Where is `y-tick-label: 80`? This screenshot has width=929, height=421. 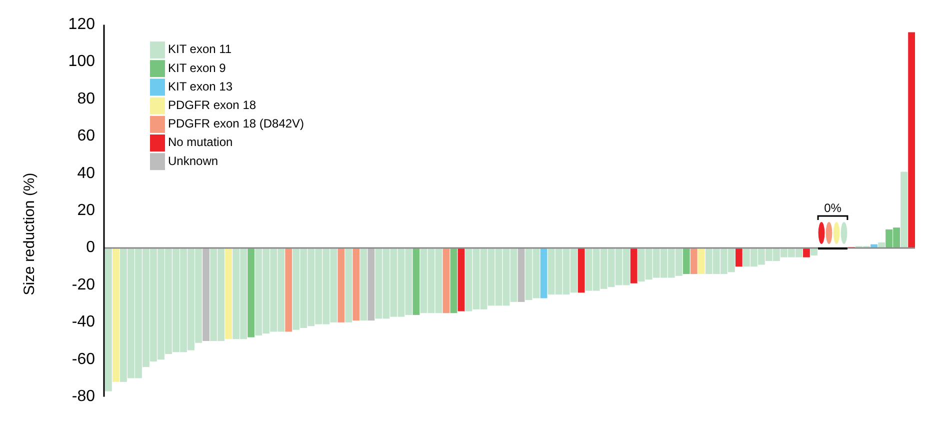 y-tick-label: 80 is located at coordinates (86, 99).